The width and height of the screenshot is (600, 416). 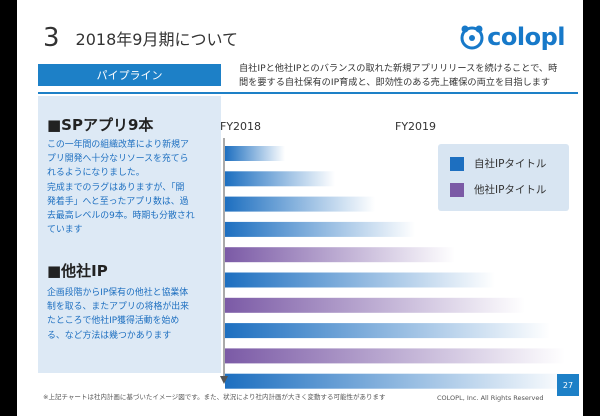 What do you see at coordinates (398, 68) in the screenshot?
I see `pipeline-description-line1: 自社IPと他社IPとのバランスの取れた新規アプリリリースを続けることで、時` at bounding box center [398, 68].